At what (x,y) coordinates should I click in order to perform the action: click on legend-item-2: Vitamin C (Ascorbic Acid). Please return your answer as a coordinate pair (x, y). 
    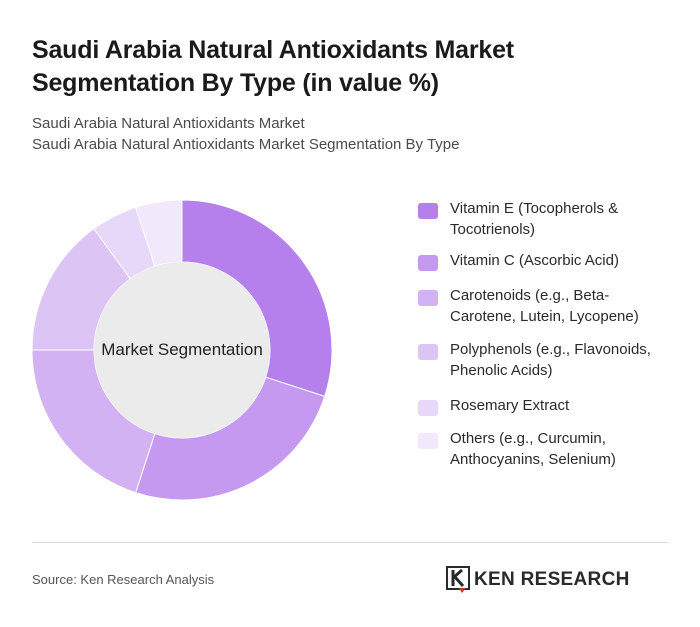
    Looking at the image, I should click on (548, 260).